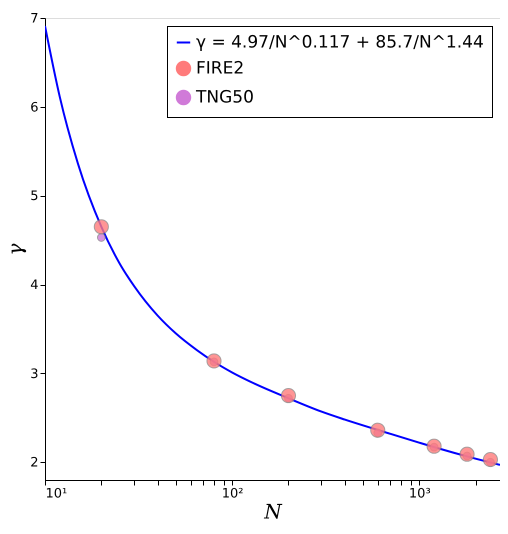 The height and width of the screenshot is (534, 508). What do you see at coordinates (34, 196) in the screenshot?
I see `y-tick-label: 5` at bounding box center [34, 196].